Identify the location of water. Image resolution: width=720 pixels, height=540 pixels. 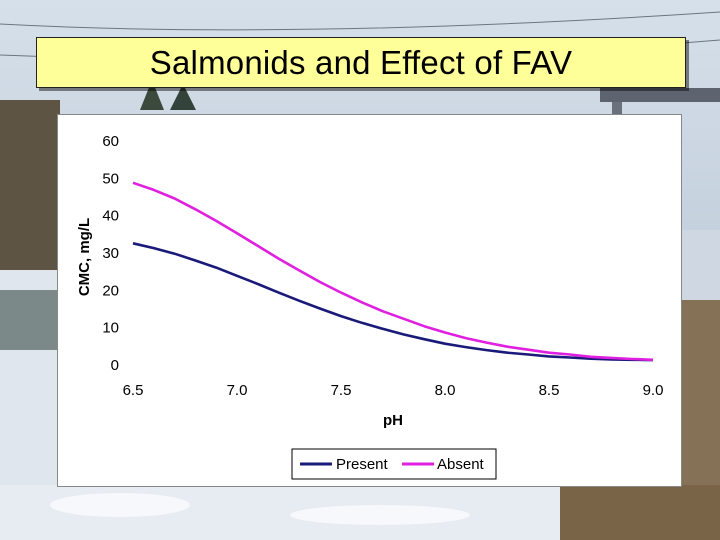
(30, 320).